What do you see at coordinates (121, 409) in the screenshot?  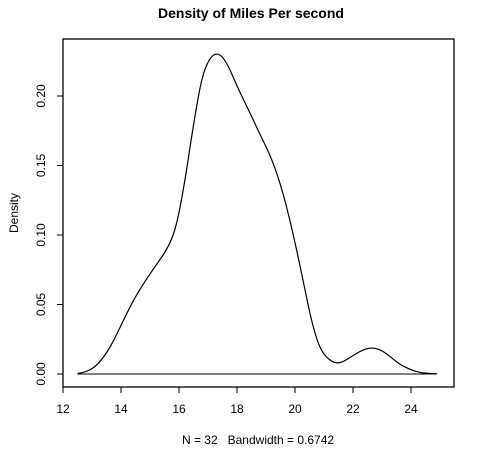 I see `x-tick-label: 14` at bounding box center [121, 409].